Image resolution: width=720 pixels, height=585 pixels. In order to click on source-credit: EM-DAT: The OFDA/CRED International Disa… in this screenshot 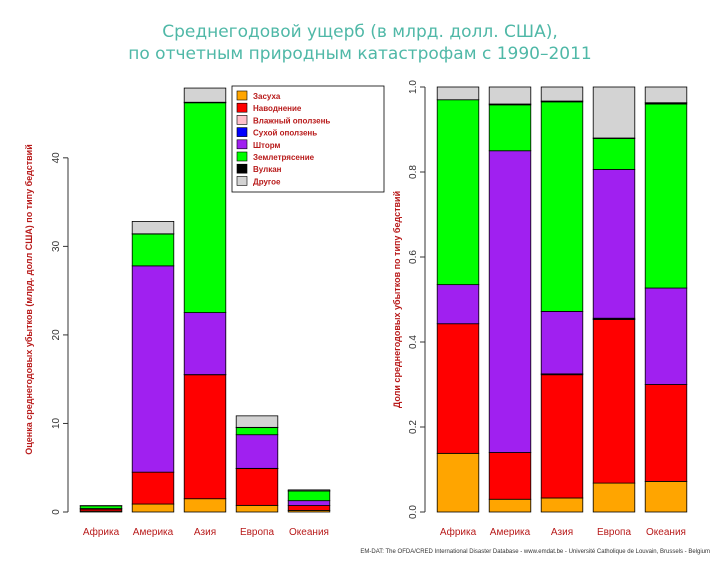, I will do `click(535, 552)`.